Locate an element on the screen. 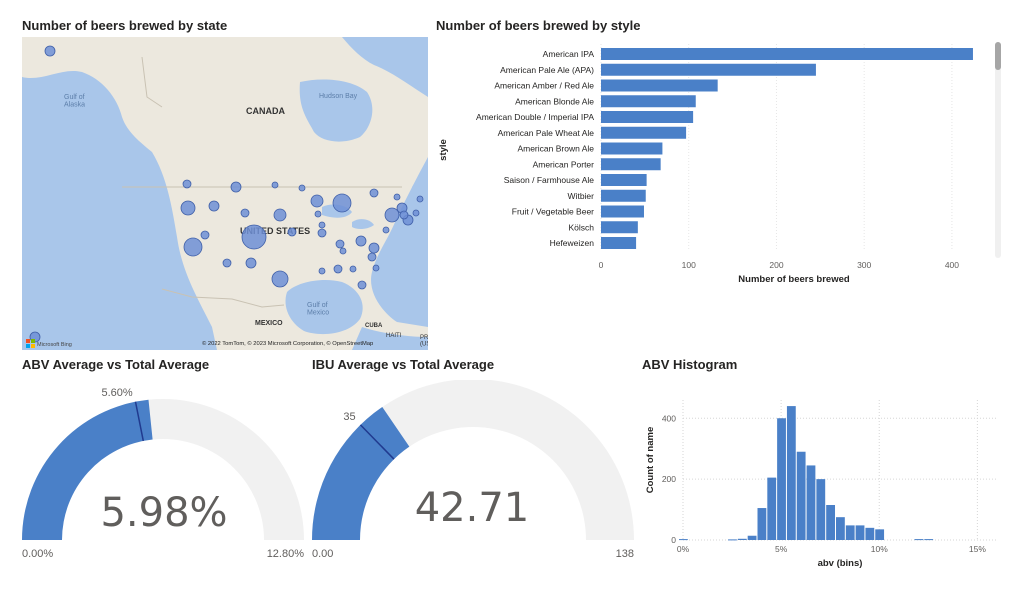 The height and width of the screenshot is (592, 1024). ibu-gauge-svg: 35 0.00 138 is located at coordinates (475, 472).